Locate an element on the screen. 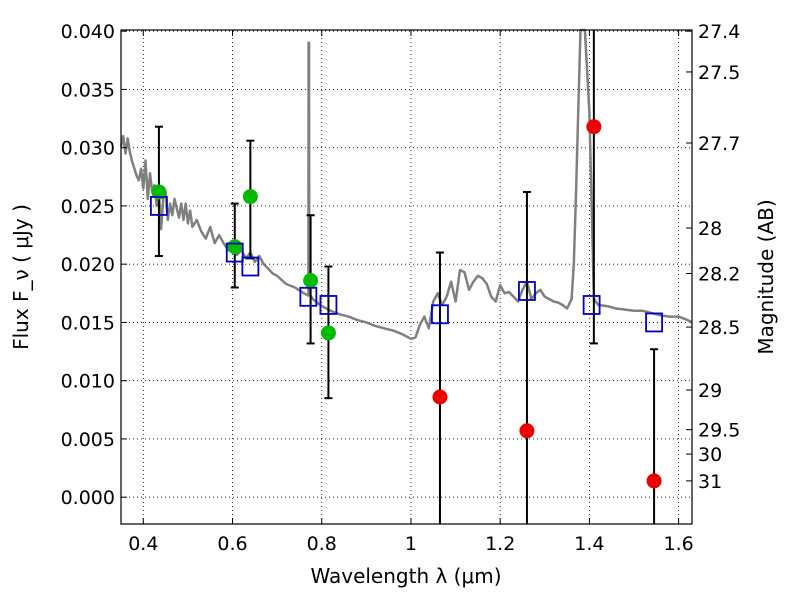 This screenshot has height=604, width=800. model-photometry-markers is located at coordinates (406, 264).